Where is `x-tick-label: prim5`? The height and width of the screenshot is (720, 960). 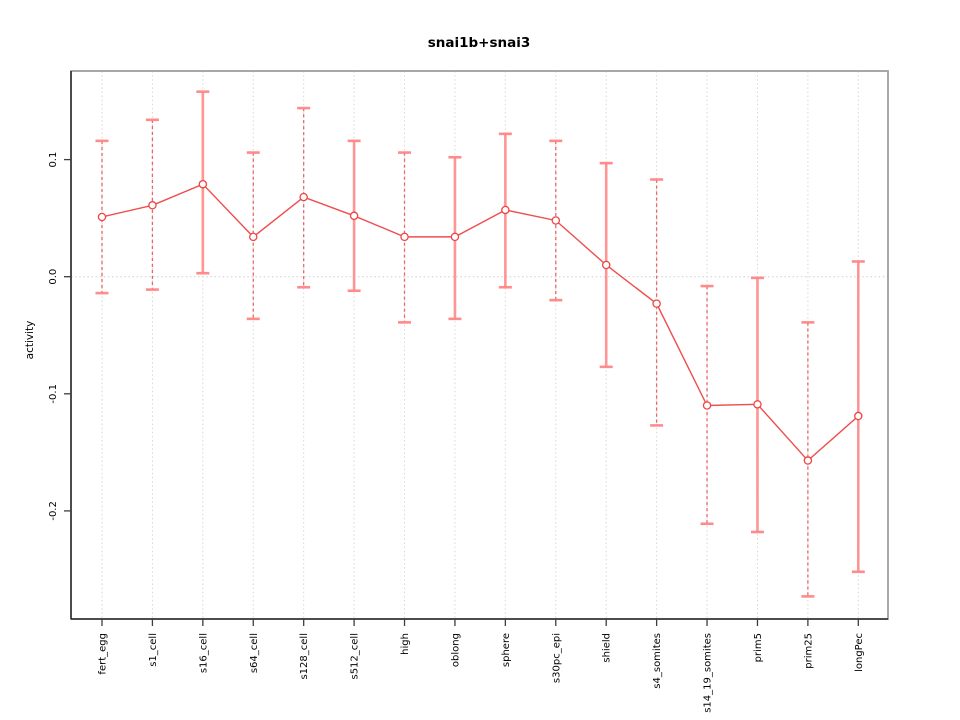 x-tick-label: prim5 is located at coordinates (758, 647).